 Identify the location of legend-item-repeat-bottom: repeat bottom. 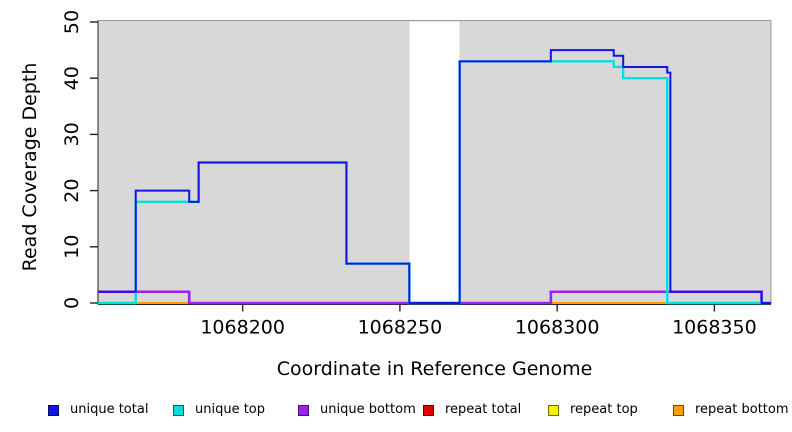
(732, 410).